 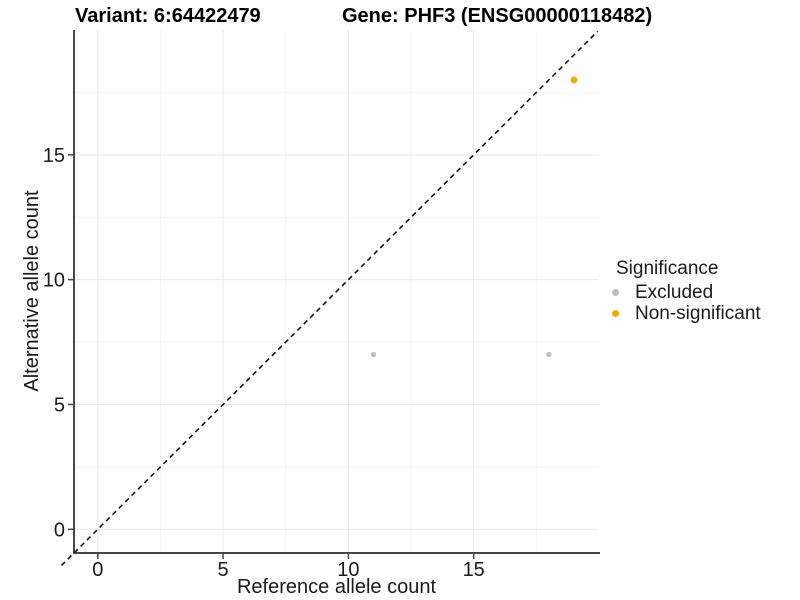 I want to click on legend-item-excluded: Excluded, so click(x=686, y=292).